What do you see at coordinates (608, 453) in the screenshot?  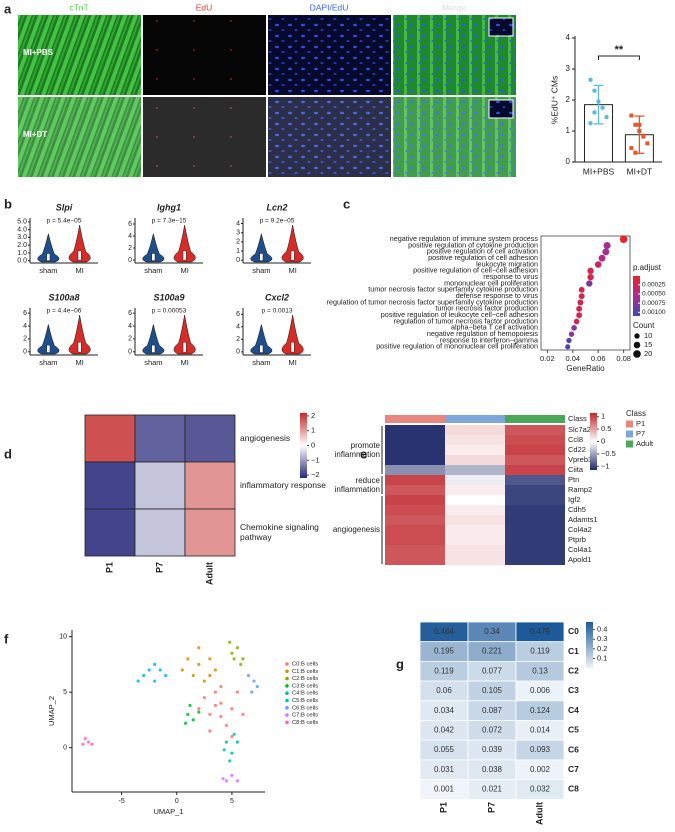 I see `color-tick-label: −0.5` at bounding box center [608, 453].